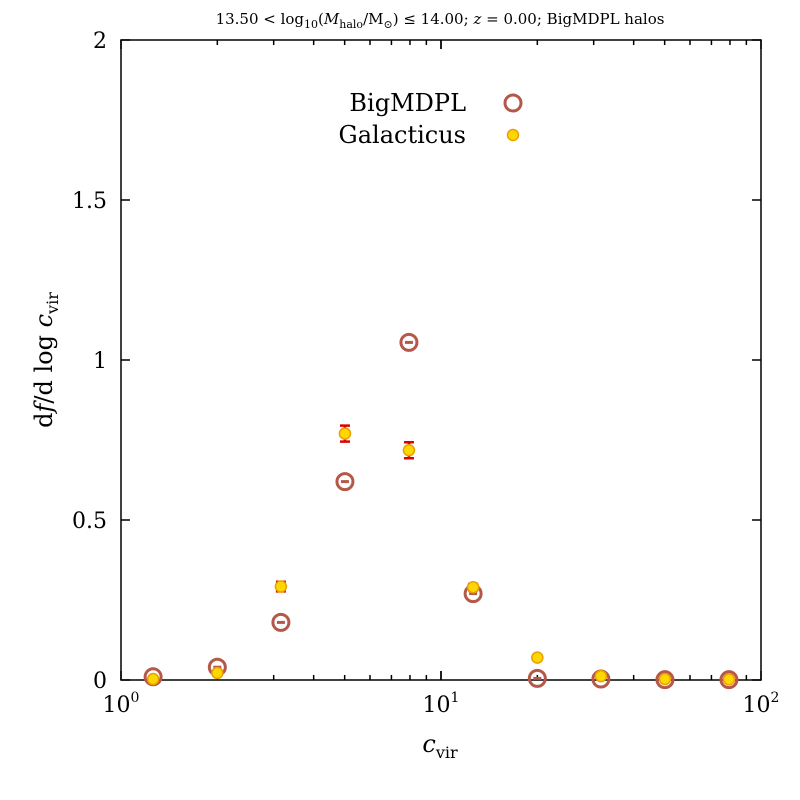  I want to click on x-tick-label-100: 10², so click(761, 704).